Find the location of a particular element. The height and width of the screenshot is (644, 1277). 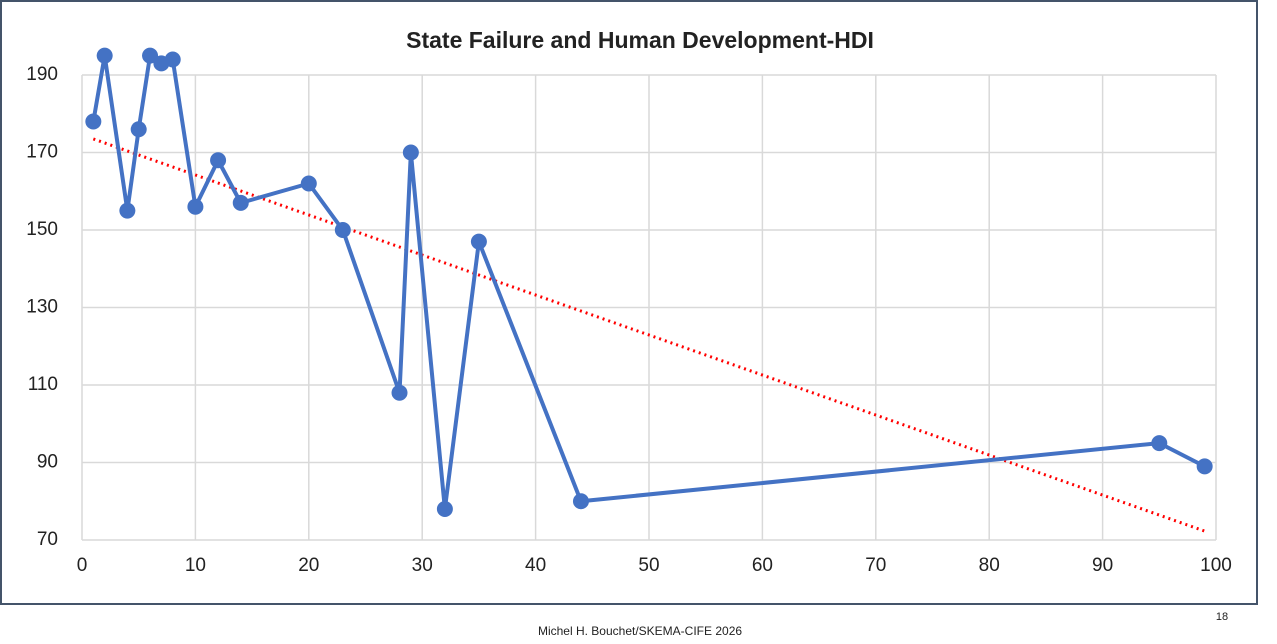

chart-title: State Failure and Human Development-HDI is located at coordinates (640, 40).